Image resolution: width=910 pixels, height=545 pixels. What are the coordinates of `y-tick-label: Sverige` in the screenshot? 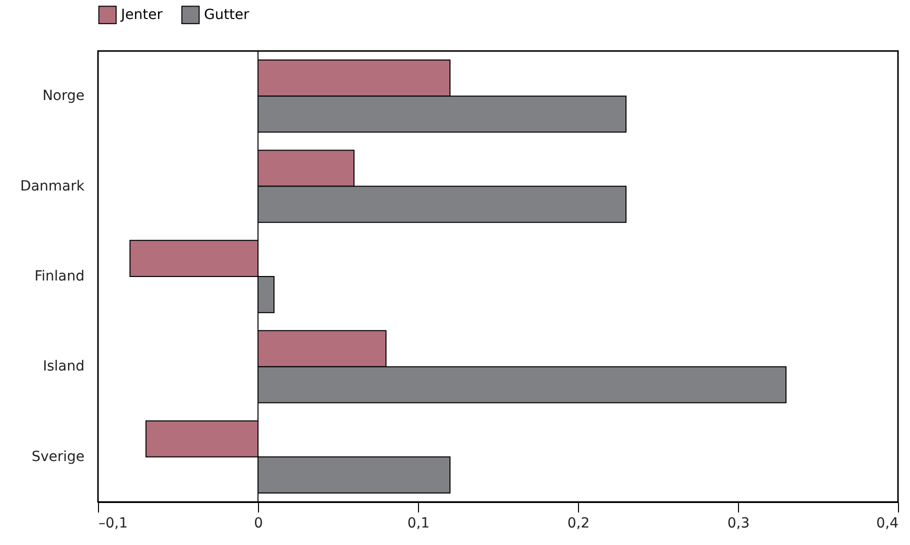 It's located at (58, 456).